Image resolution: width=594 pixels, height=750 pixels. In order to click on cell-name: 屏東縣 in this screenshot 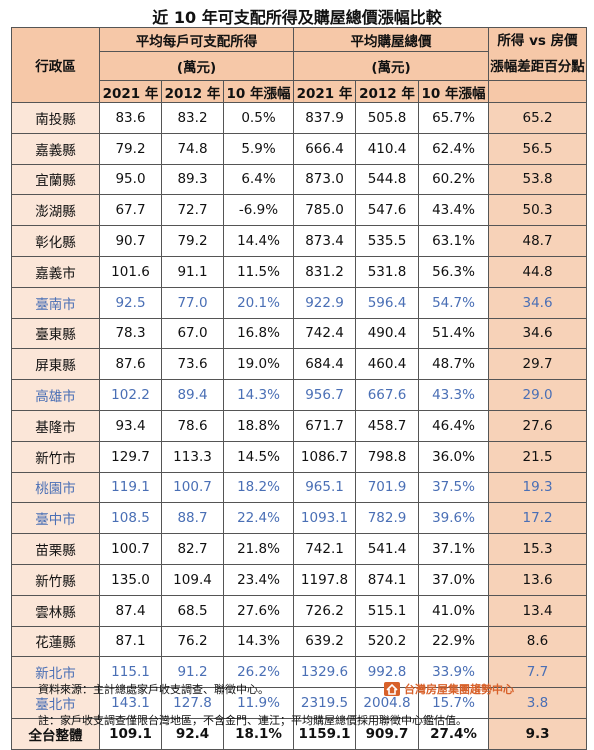, I will do `click(55, 364)`.